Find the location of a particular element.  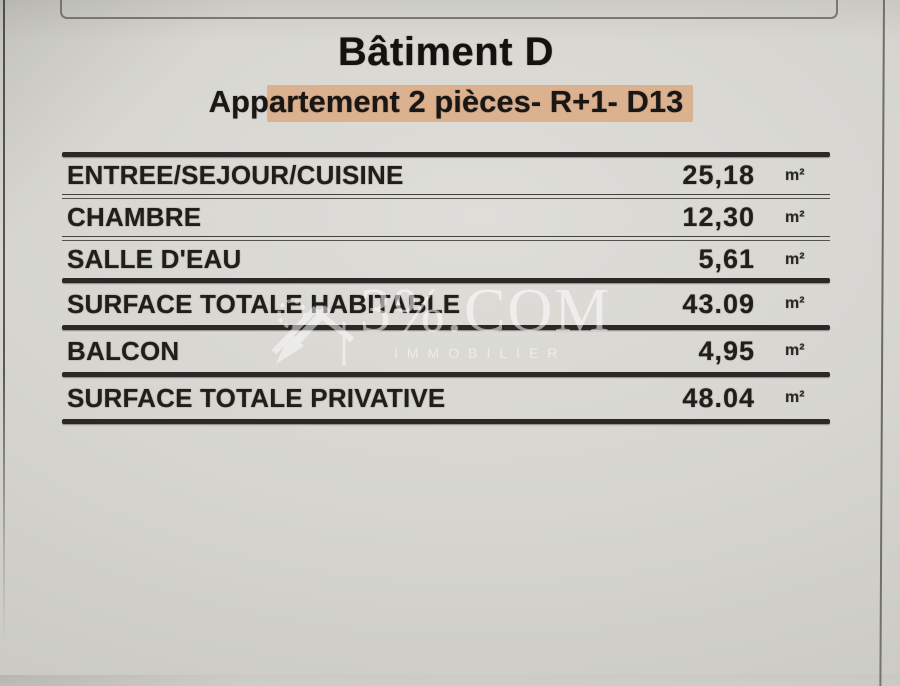

apartment-subtitle: Appartement 2 pièces- R+1- D13 is located at coordinates (446, 101).